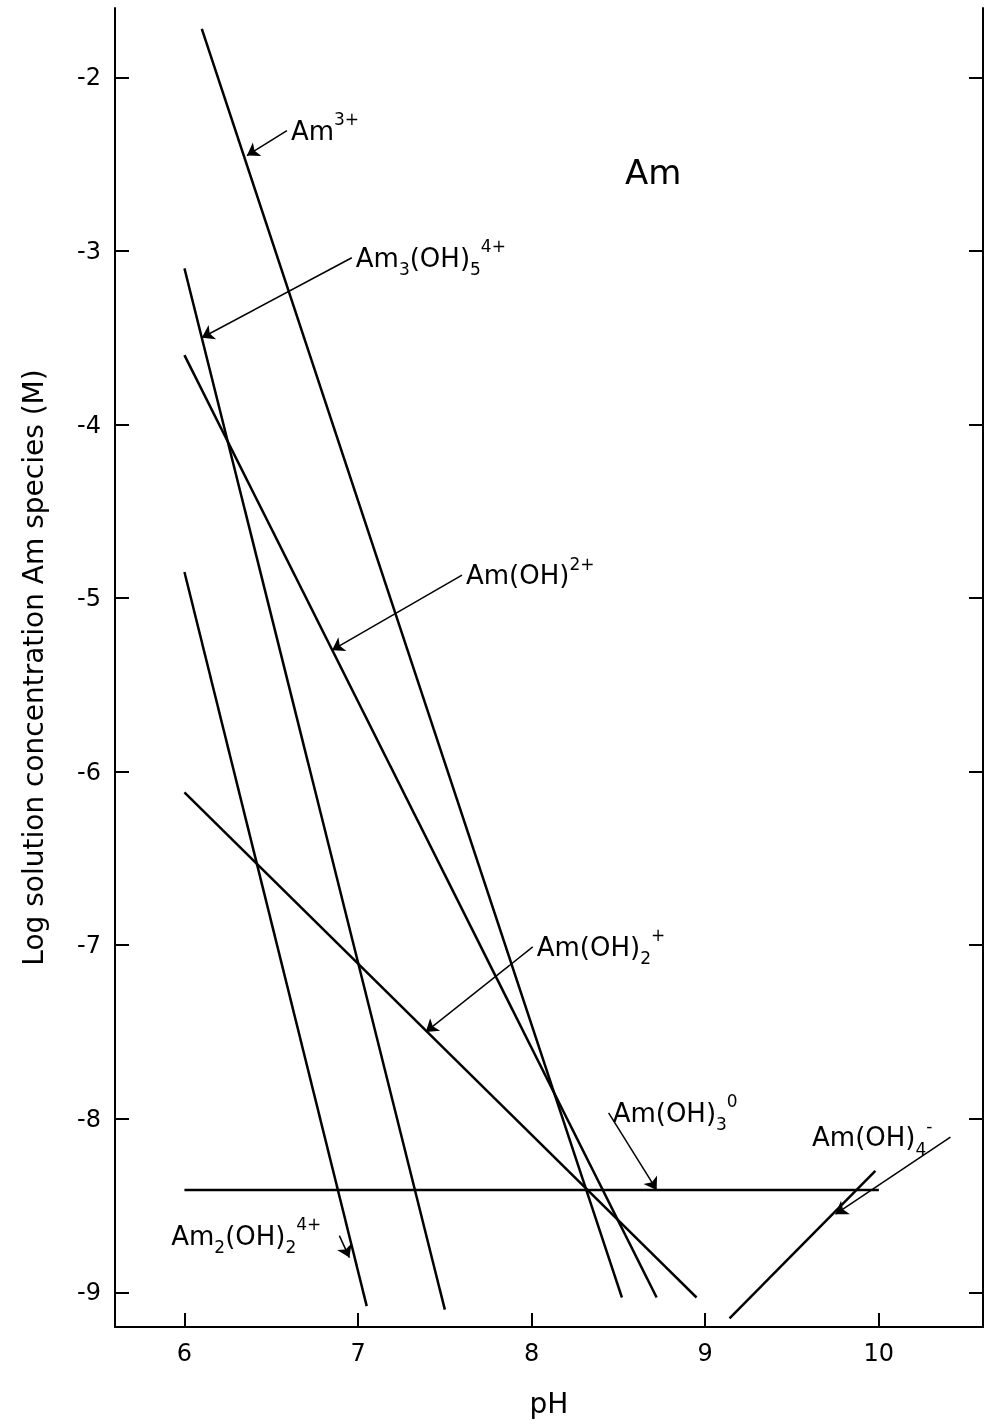 Image resolution: width=985 pixels, height=1425 pixels. Describe the element at coordinates (184, 1353) in the screenshot. I see `x-tick-label: 6` at that location.